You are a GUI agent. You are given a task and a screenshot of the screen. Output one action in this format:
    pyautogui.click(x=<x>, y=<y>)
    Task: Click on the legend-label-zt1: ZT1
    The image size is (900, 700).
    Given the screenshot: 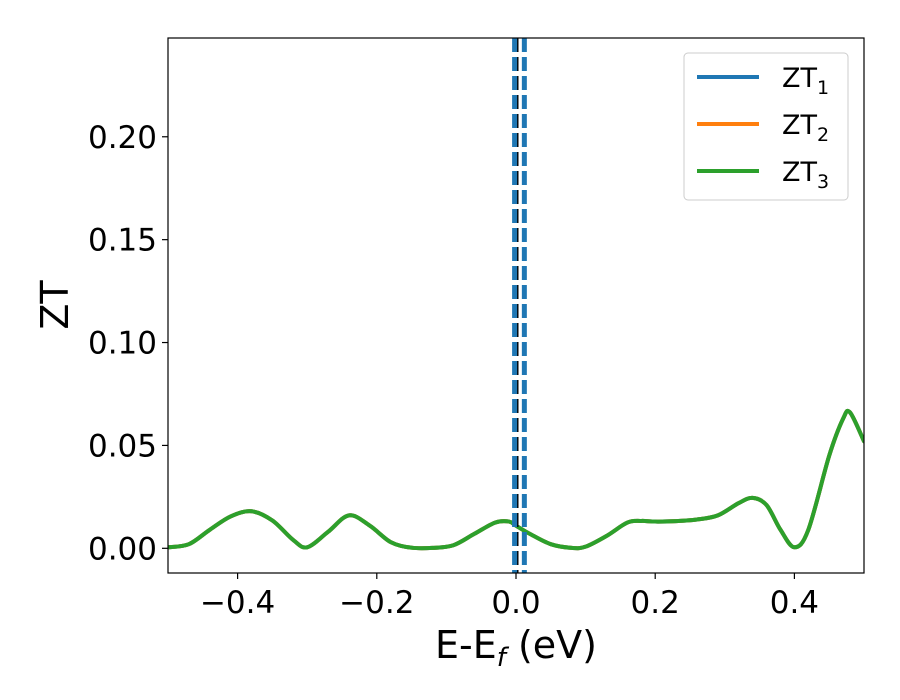 What is the action you would take?
    pyautogui.click(x=805, y=81)
    